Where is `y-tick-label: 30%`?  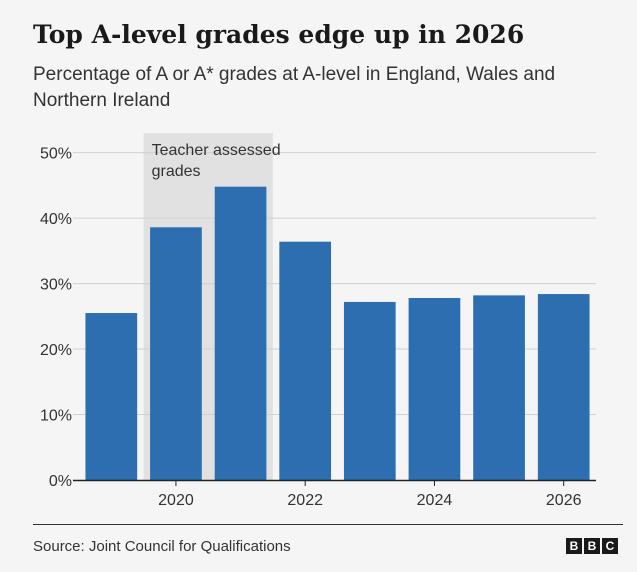 y-tick-label: 30% is located at coordinates (56, 285).